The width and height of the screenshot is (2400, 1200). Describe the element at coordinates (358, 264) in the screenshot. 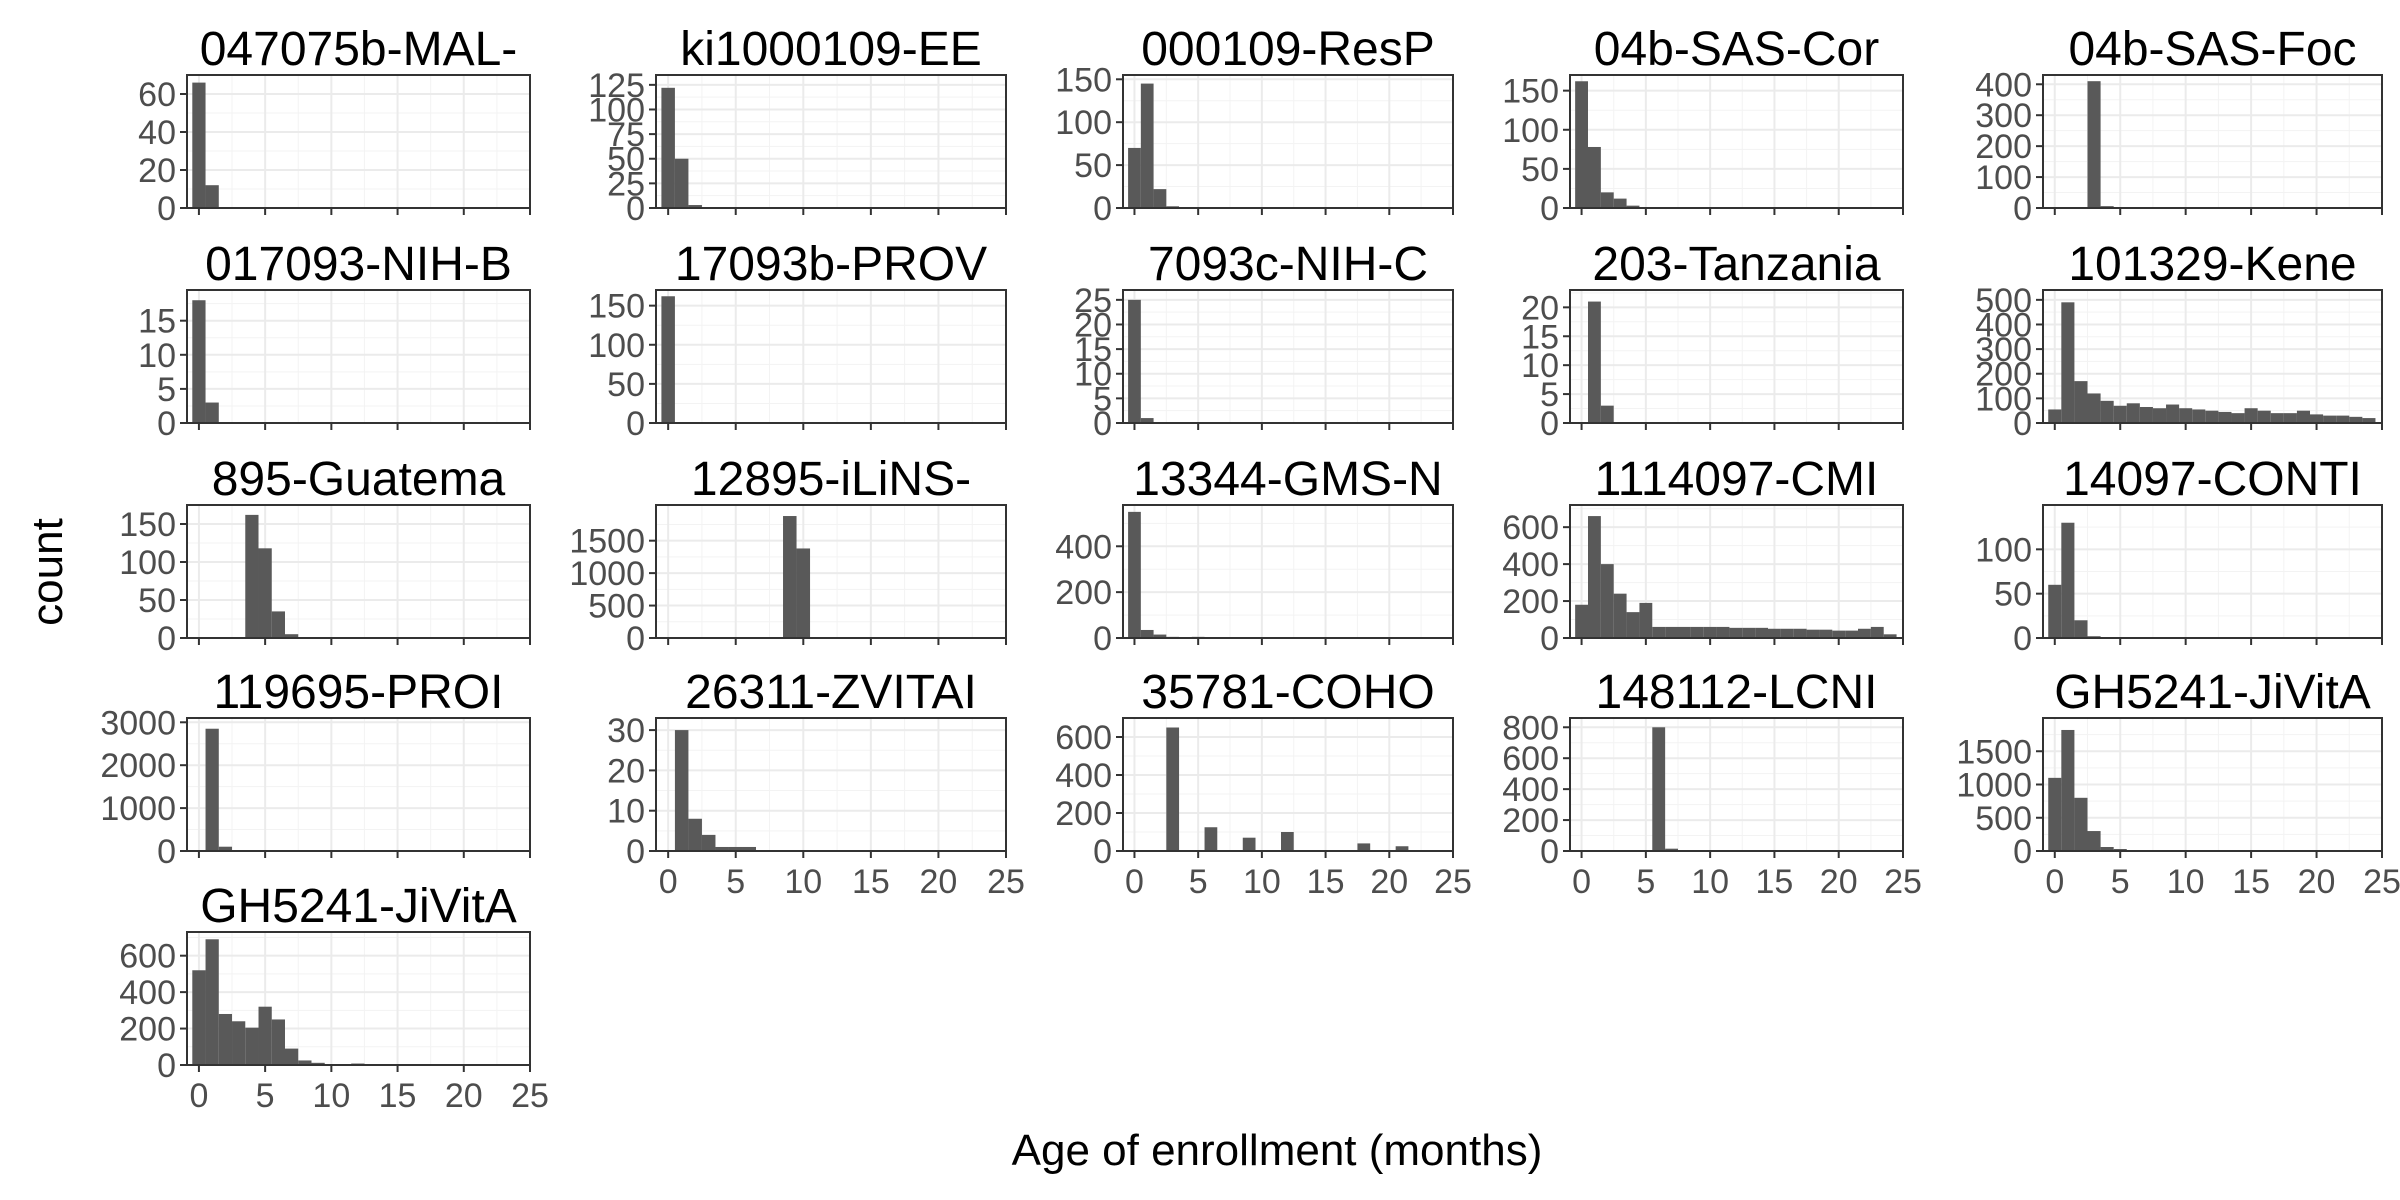

I see `facet-title: 017093-NIH-B` at that location.